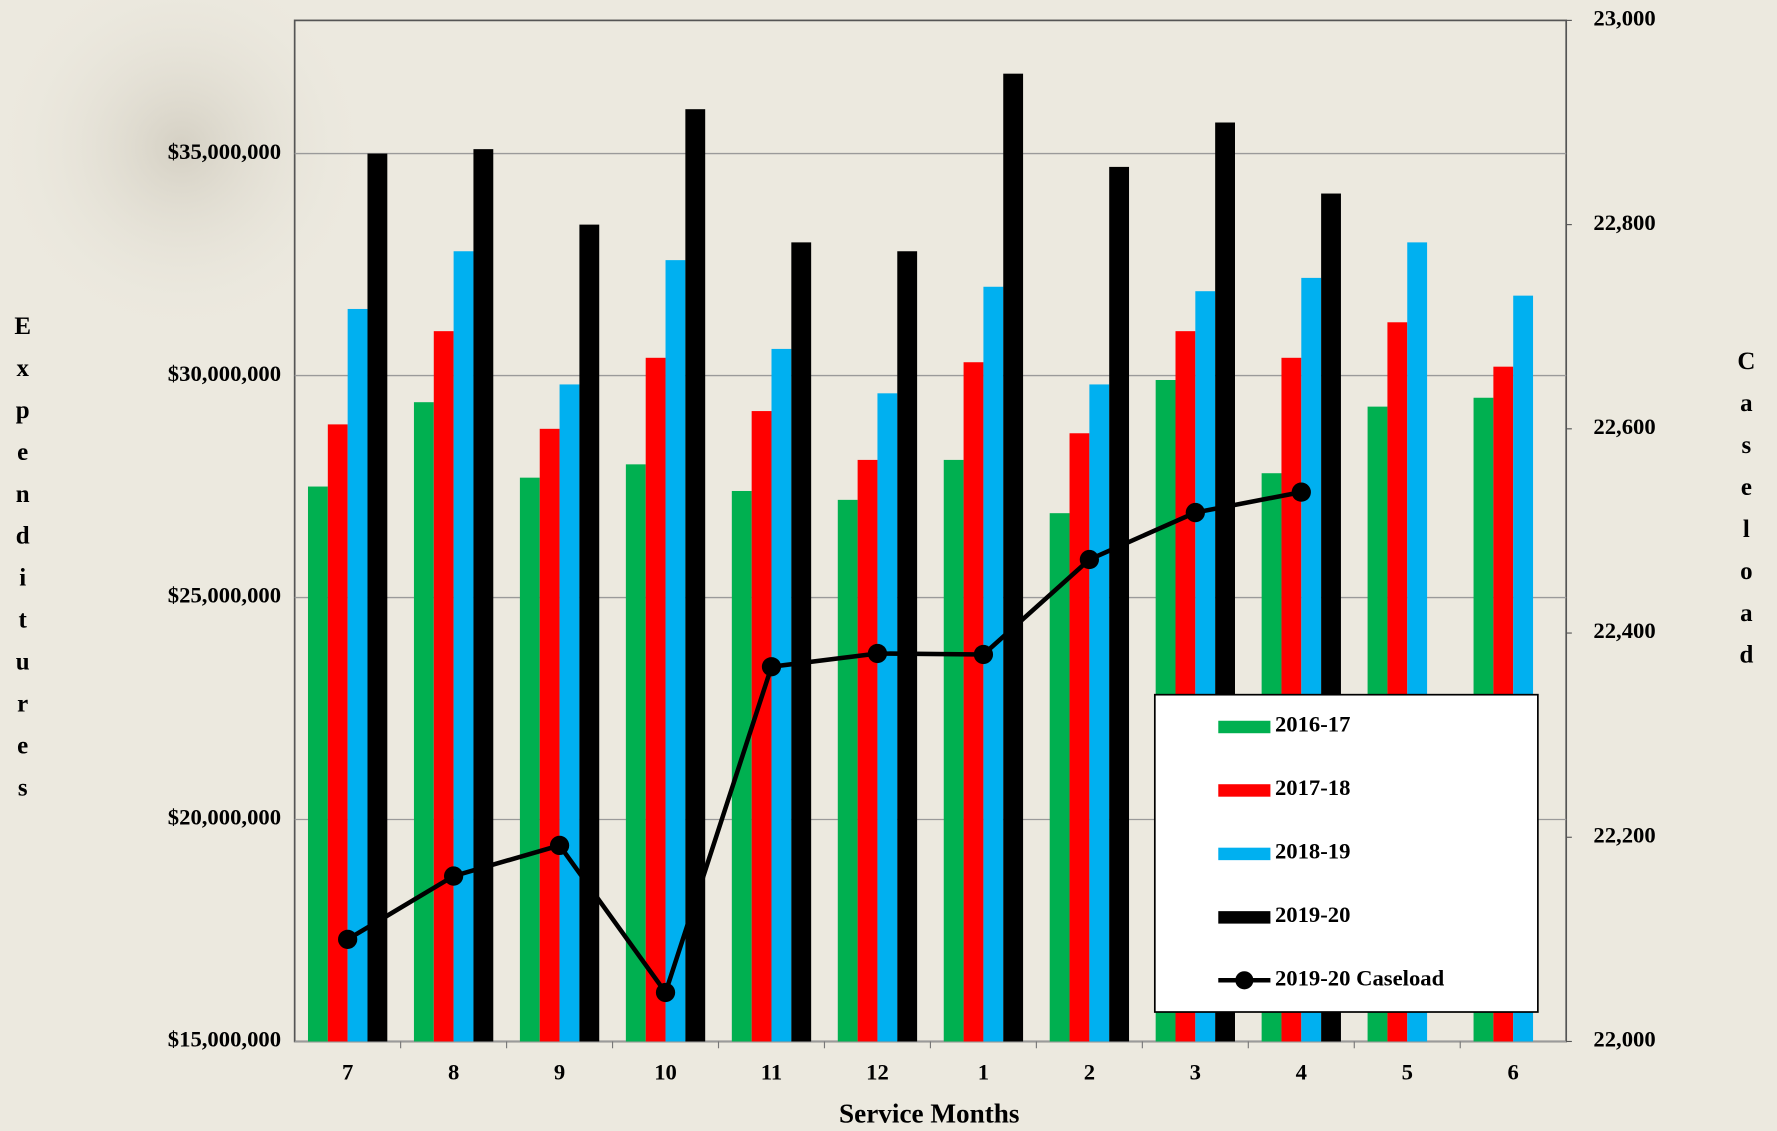 This screenshot has width=1777, height=1131. What do you see at coordinates (877, 1072) in the screenshot?
I see `x-tick-label: 12` at bounding box center [877, 1072].